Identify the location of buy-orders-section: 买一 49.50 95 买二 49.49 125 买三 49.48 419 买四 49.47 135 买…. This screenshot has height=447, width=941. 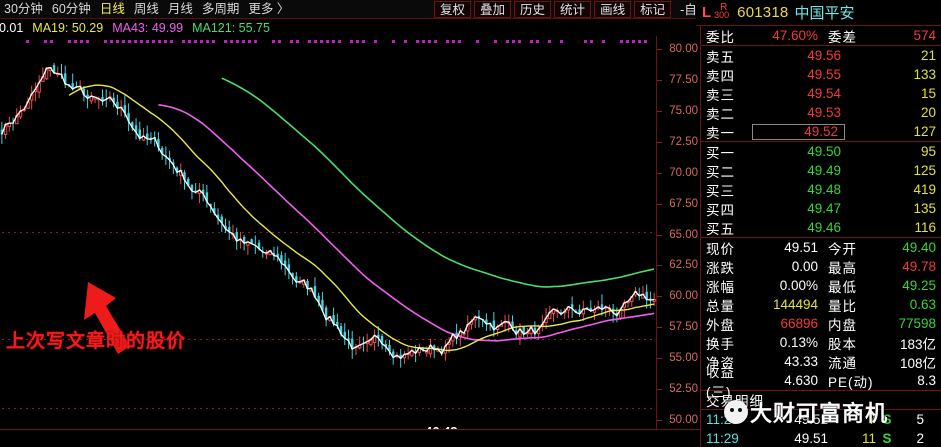
(821, 190).